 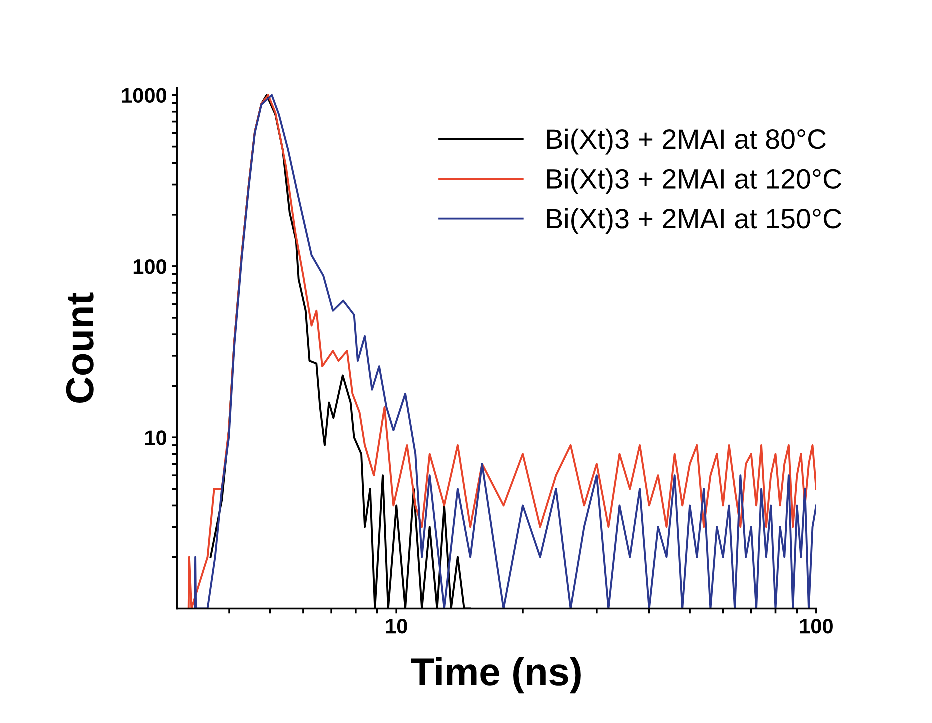 What do you see at coordinates (144, 96) in the screenshot?
I see `y-tick-label: 1000` at bounding box center [144, 96].